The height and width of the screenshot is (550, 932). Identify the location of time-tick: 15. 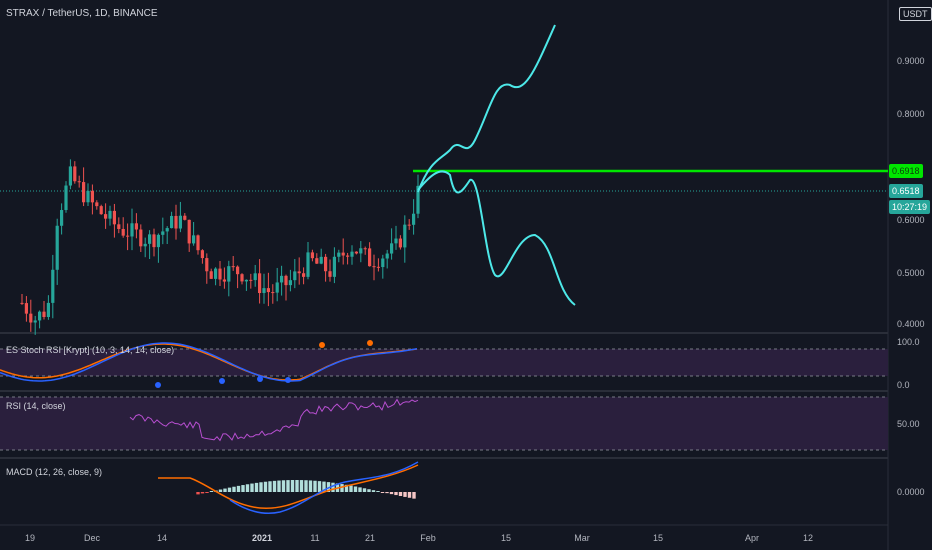
(658, 538).